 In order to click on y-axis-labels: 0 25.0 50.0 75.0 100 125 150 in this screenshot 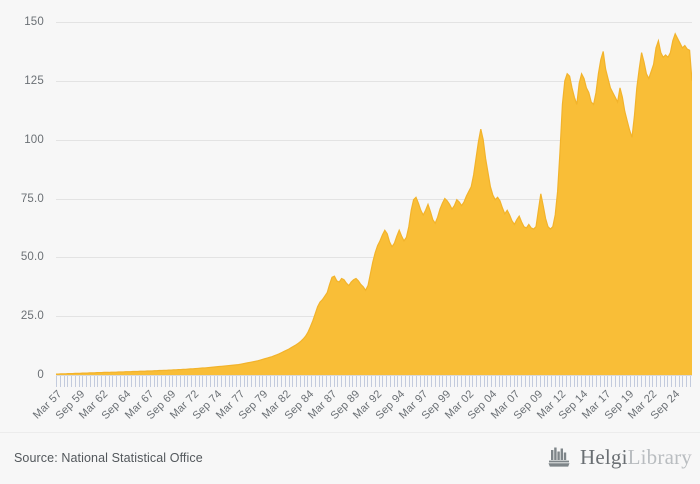, I will do `click(26, 216)`.